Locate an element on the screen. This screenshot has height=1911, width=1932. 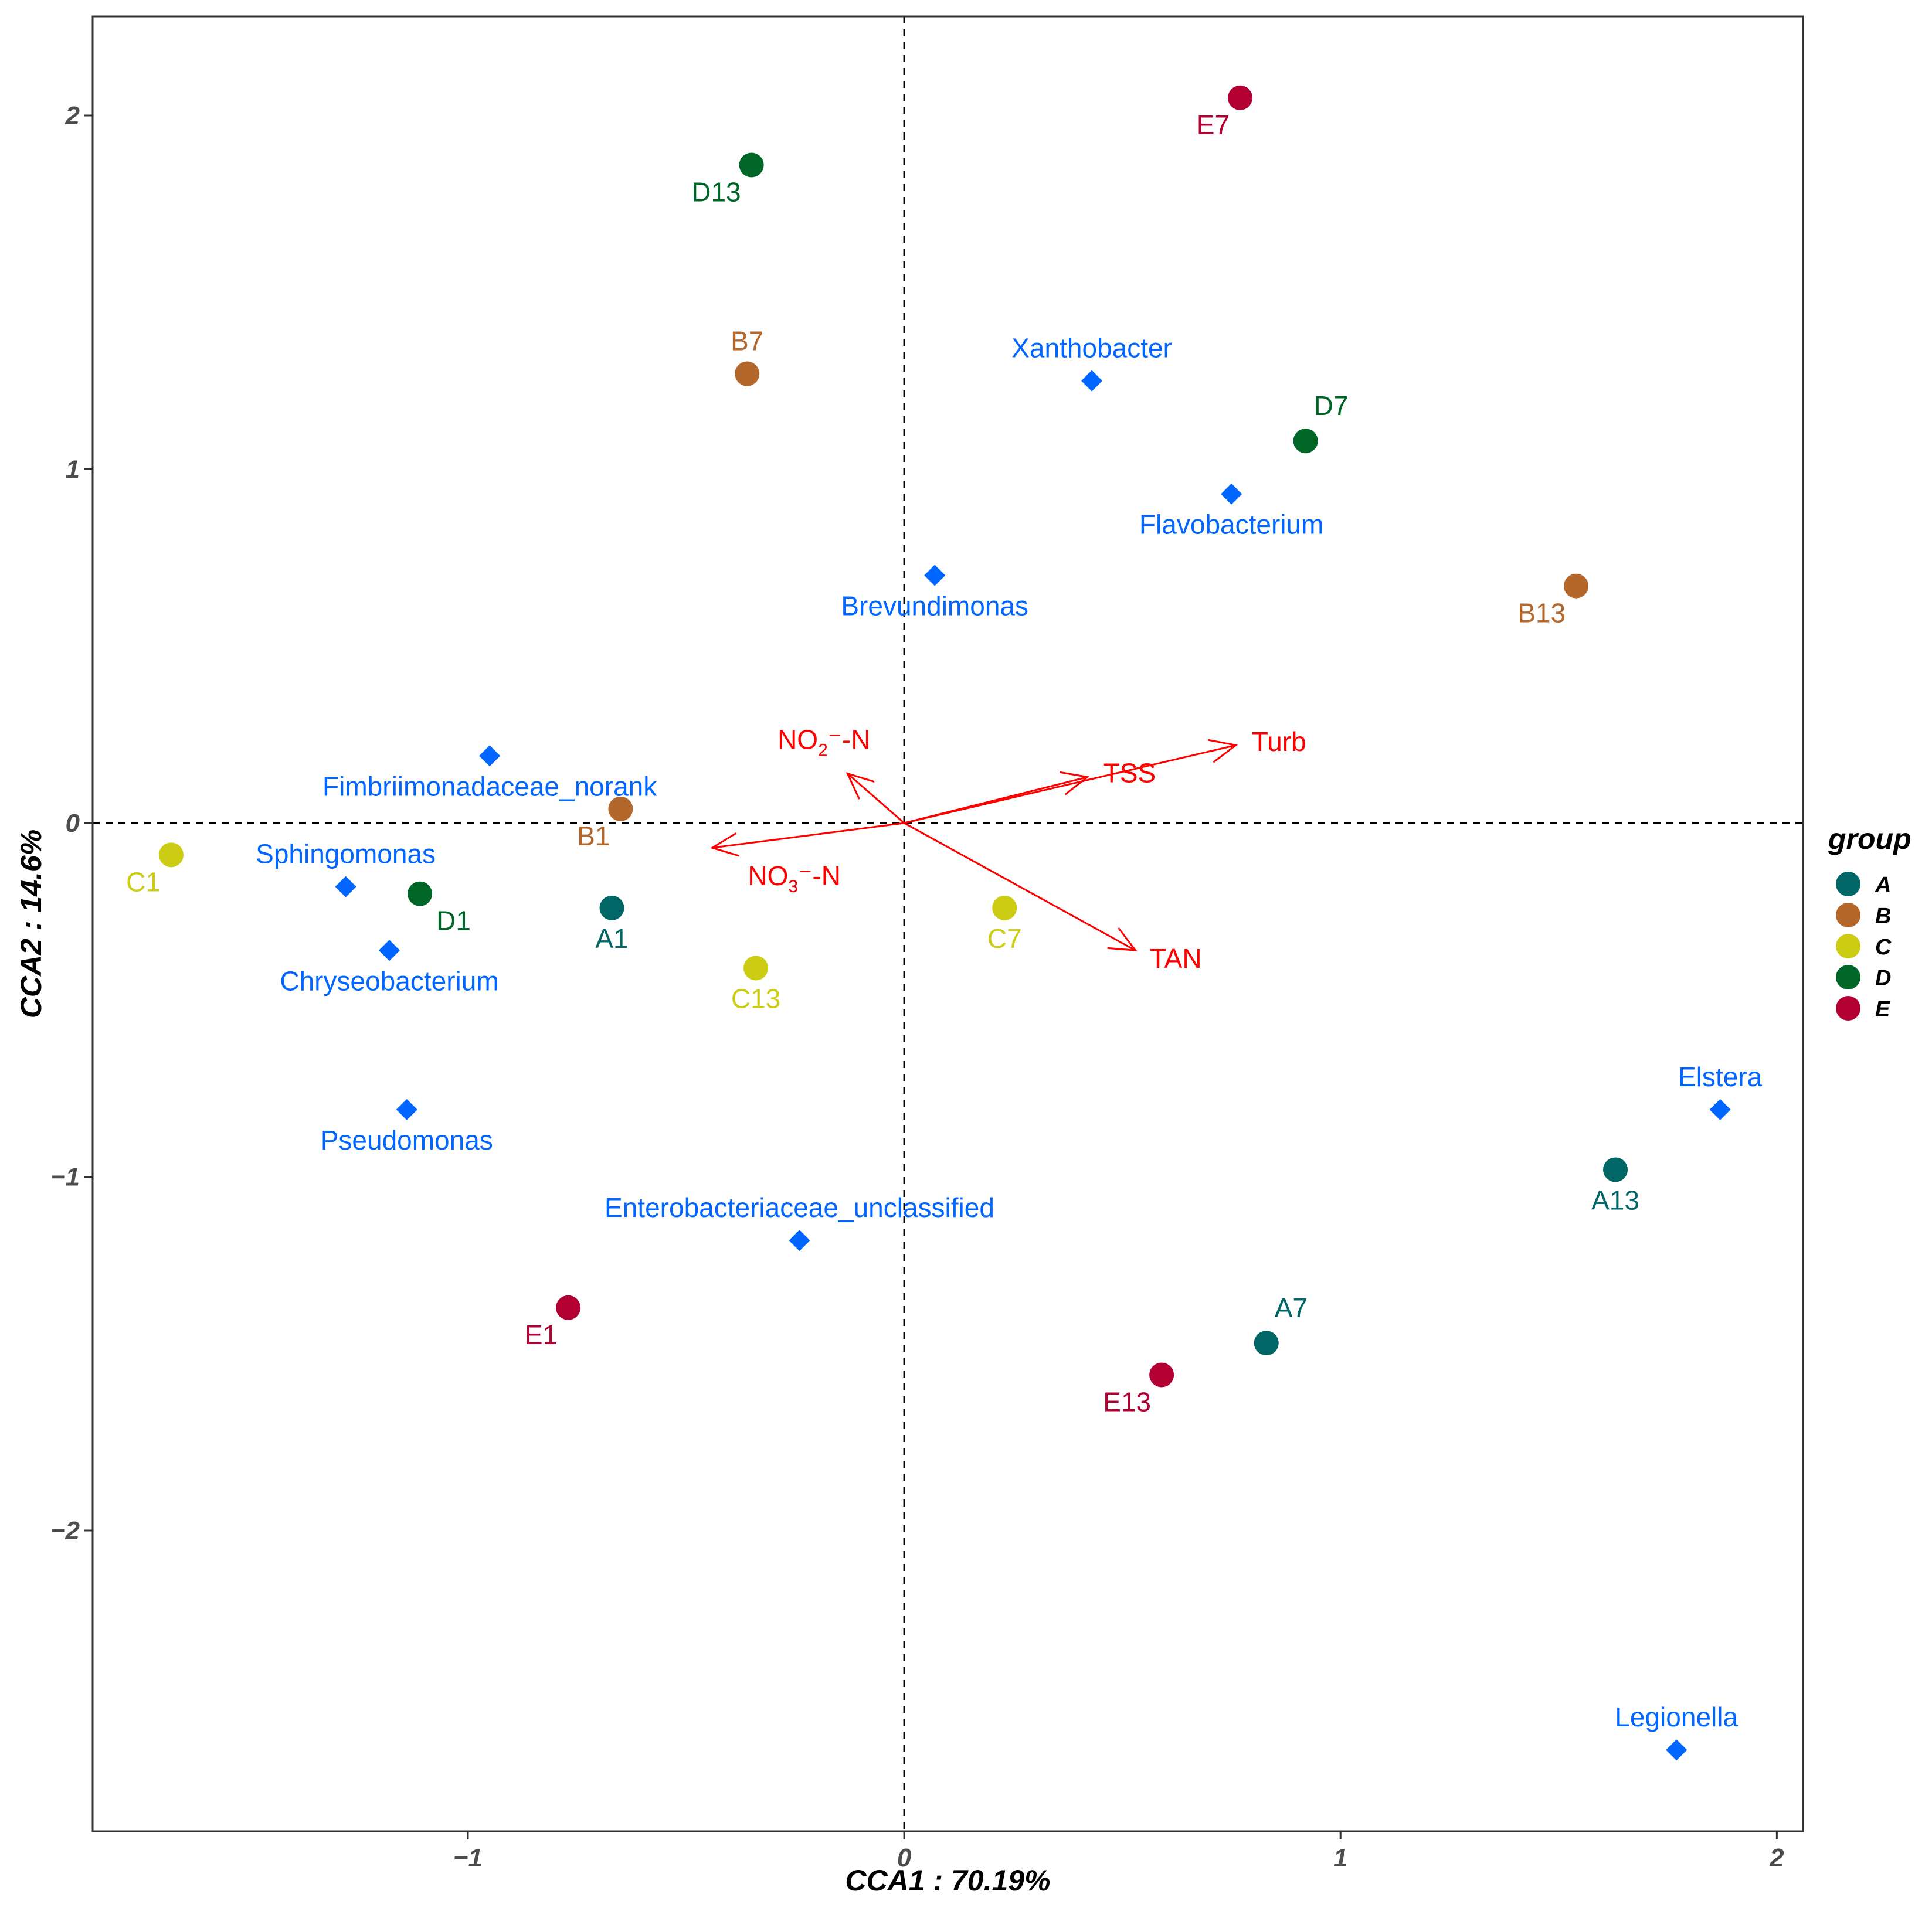
sample-label: C13 is located at coordinates (755, 998).